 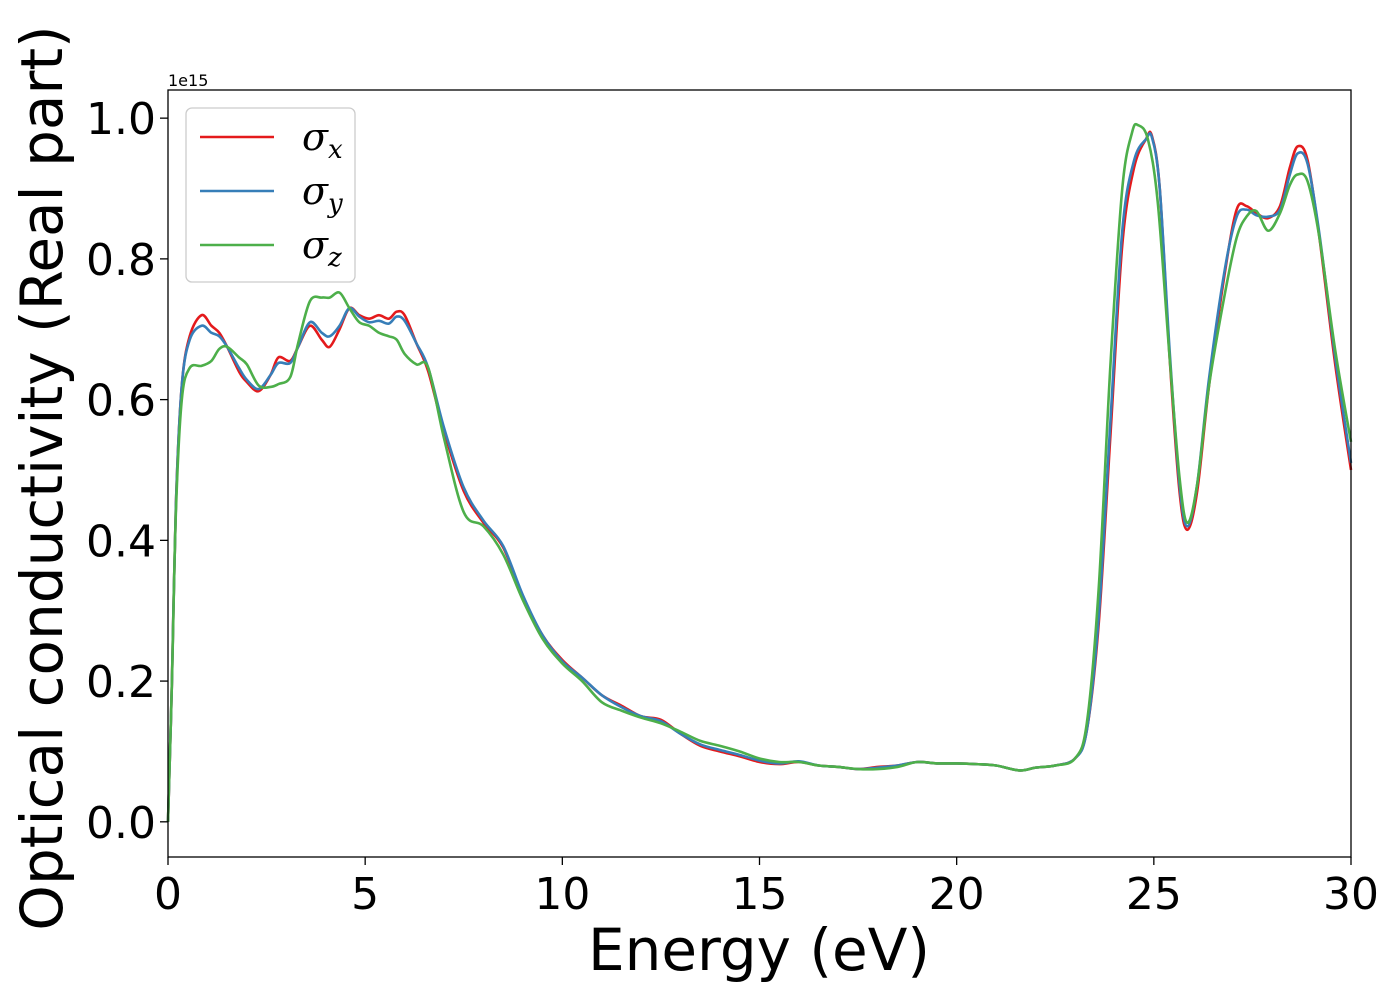 I want to click on x-tick-label: 15, so click(x=760, y=894).